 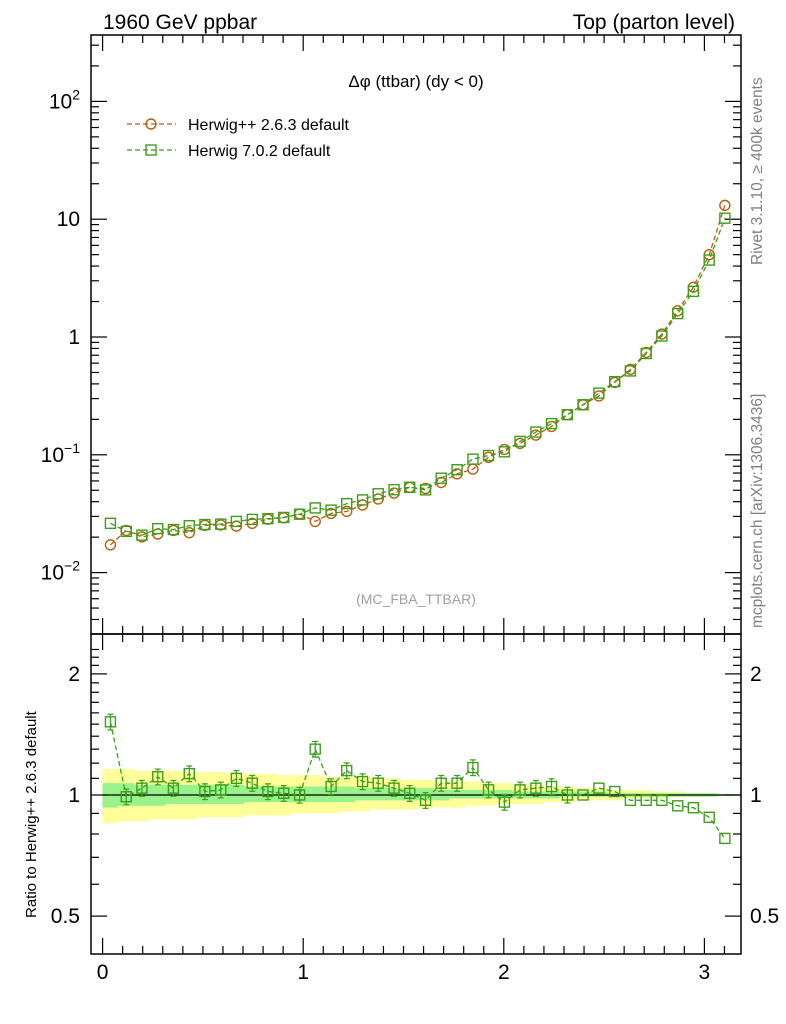 I want to click on header-right: Top (parton level), so click(x=654, y=22).